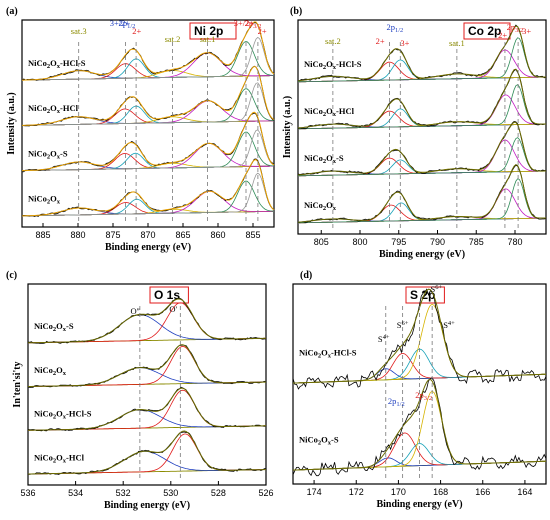  Describe the element at coordinates (314, 492) in the screenshot. I see `x-tick-label: 174` at that location.